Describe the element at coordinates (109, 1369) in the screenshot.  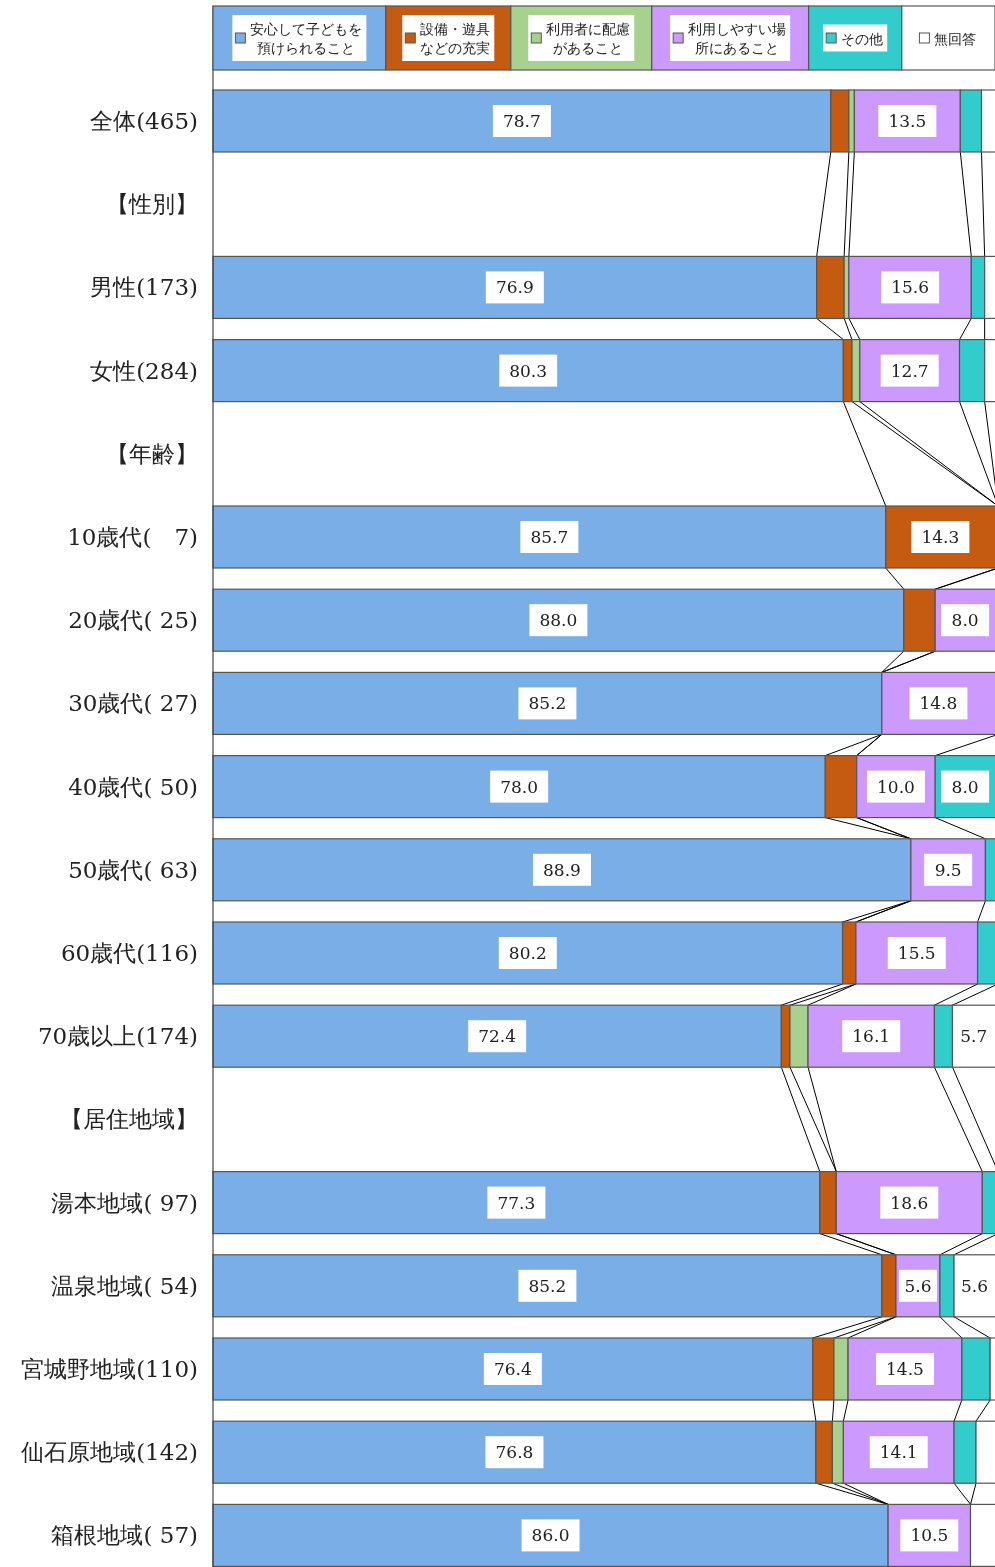
I see `y-tick-label: 宮城野地域(110)` at that location.